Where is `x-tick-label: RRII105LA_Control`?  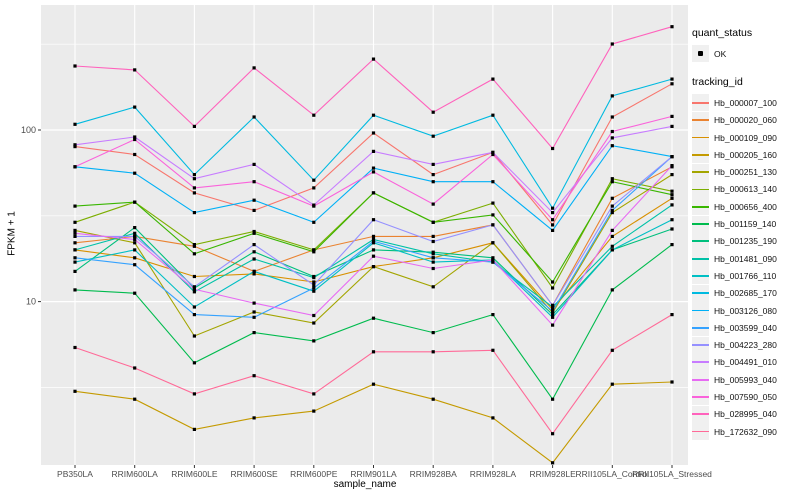 x-tick-label: RRII105LA_Control is located at coordinates (612, 474).